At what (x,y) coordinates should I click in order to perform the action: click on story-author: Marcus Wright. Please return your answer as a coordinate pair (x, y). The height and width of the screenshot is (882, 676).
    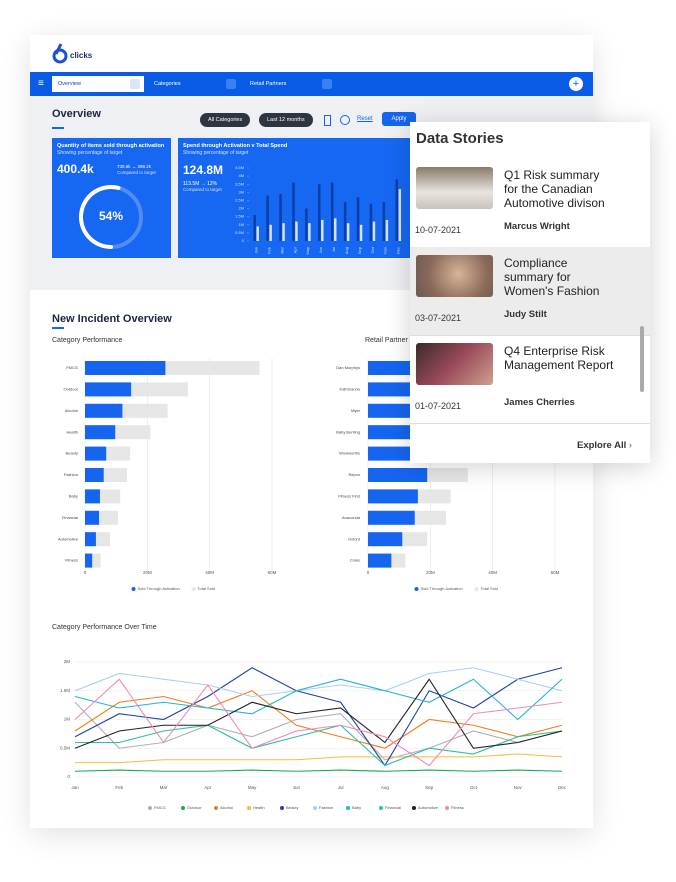
    Looking at the image, I should click on (537, 226).